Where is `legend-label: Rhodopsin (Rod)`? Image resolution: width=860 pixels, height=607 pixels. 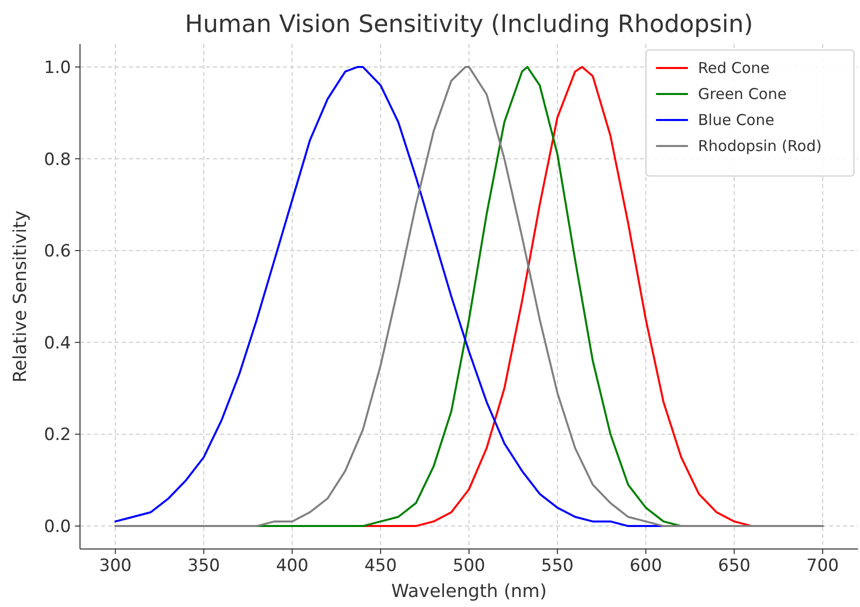
legend-label: Rhodopsin (Rod) is located at coordinates (760, 146).